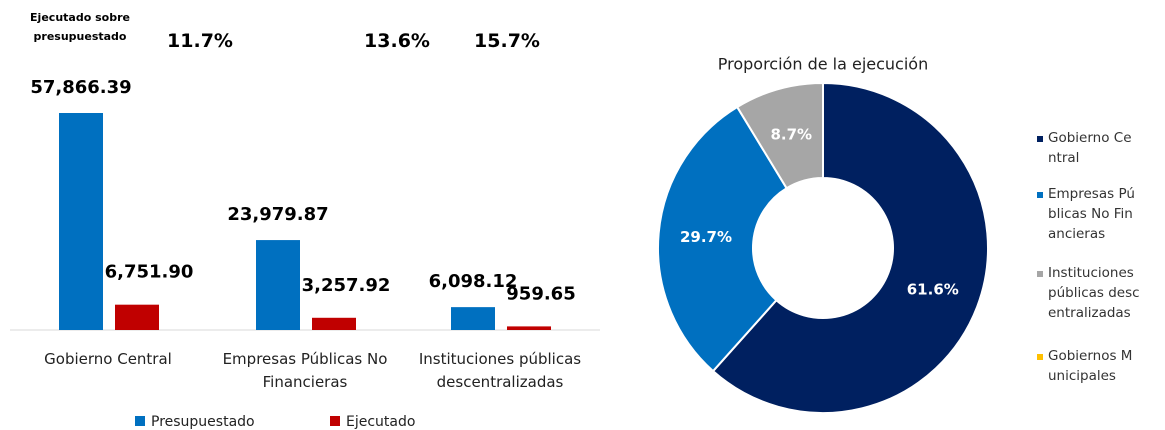  What do you see at coordinates (473, 281) in the screenshot?
I see `data-label: 6,098.12` at bounding box center [473, 281].